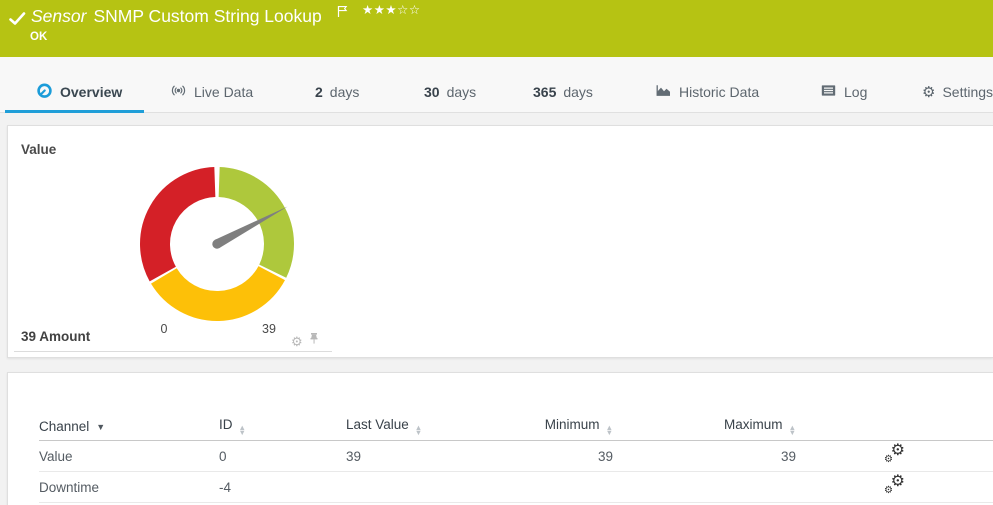 The image size is (993, 505). What do you see at coordinates (64, 426) in the screenshot?
I see `column-header-channel-label: Channel` at bounding box center [64, 426].